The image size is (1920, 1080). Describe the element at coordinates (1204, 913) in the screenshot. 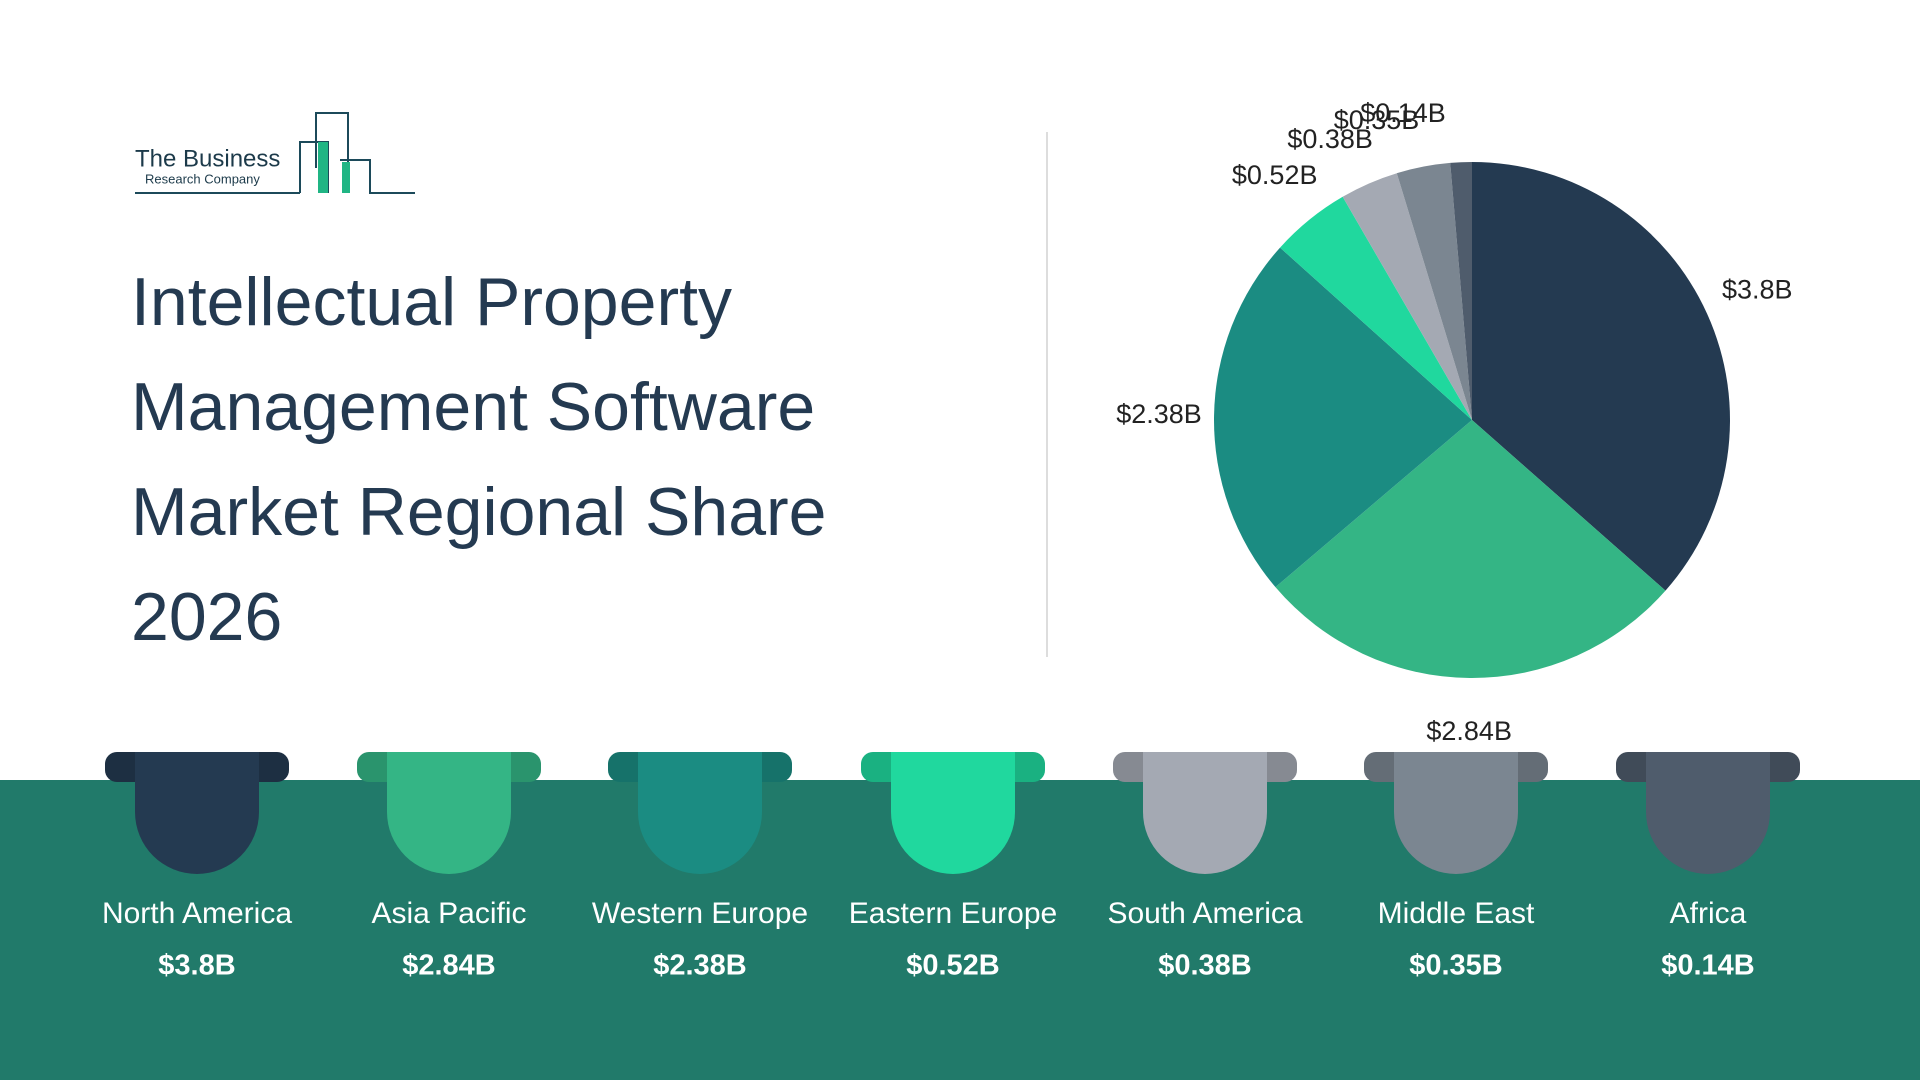

I see `region-name: South America` at that location.